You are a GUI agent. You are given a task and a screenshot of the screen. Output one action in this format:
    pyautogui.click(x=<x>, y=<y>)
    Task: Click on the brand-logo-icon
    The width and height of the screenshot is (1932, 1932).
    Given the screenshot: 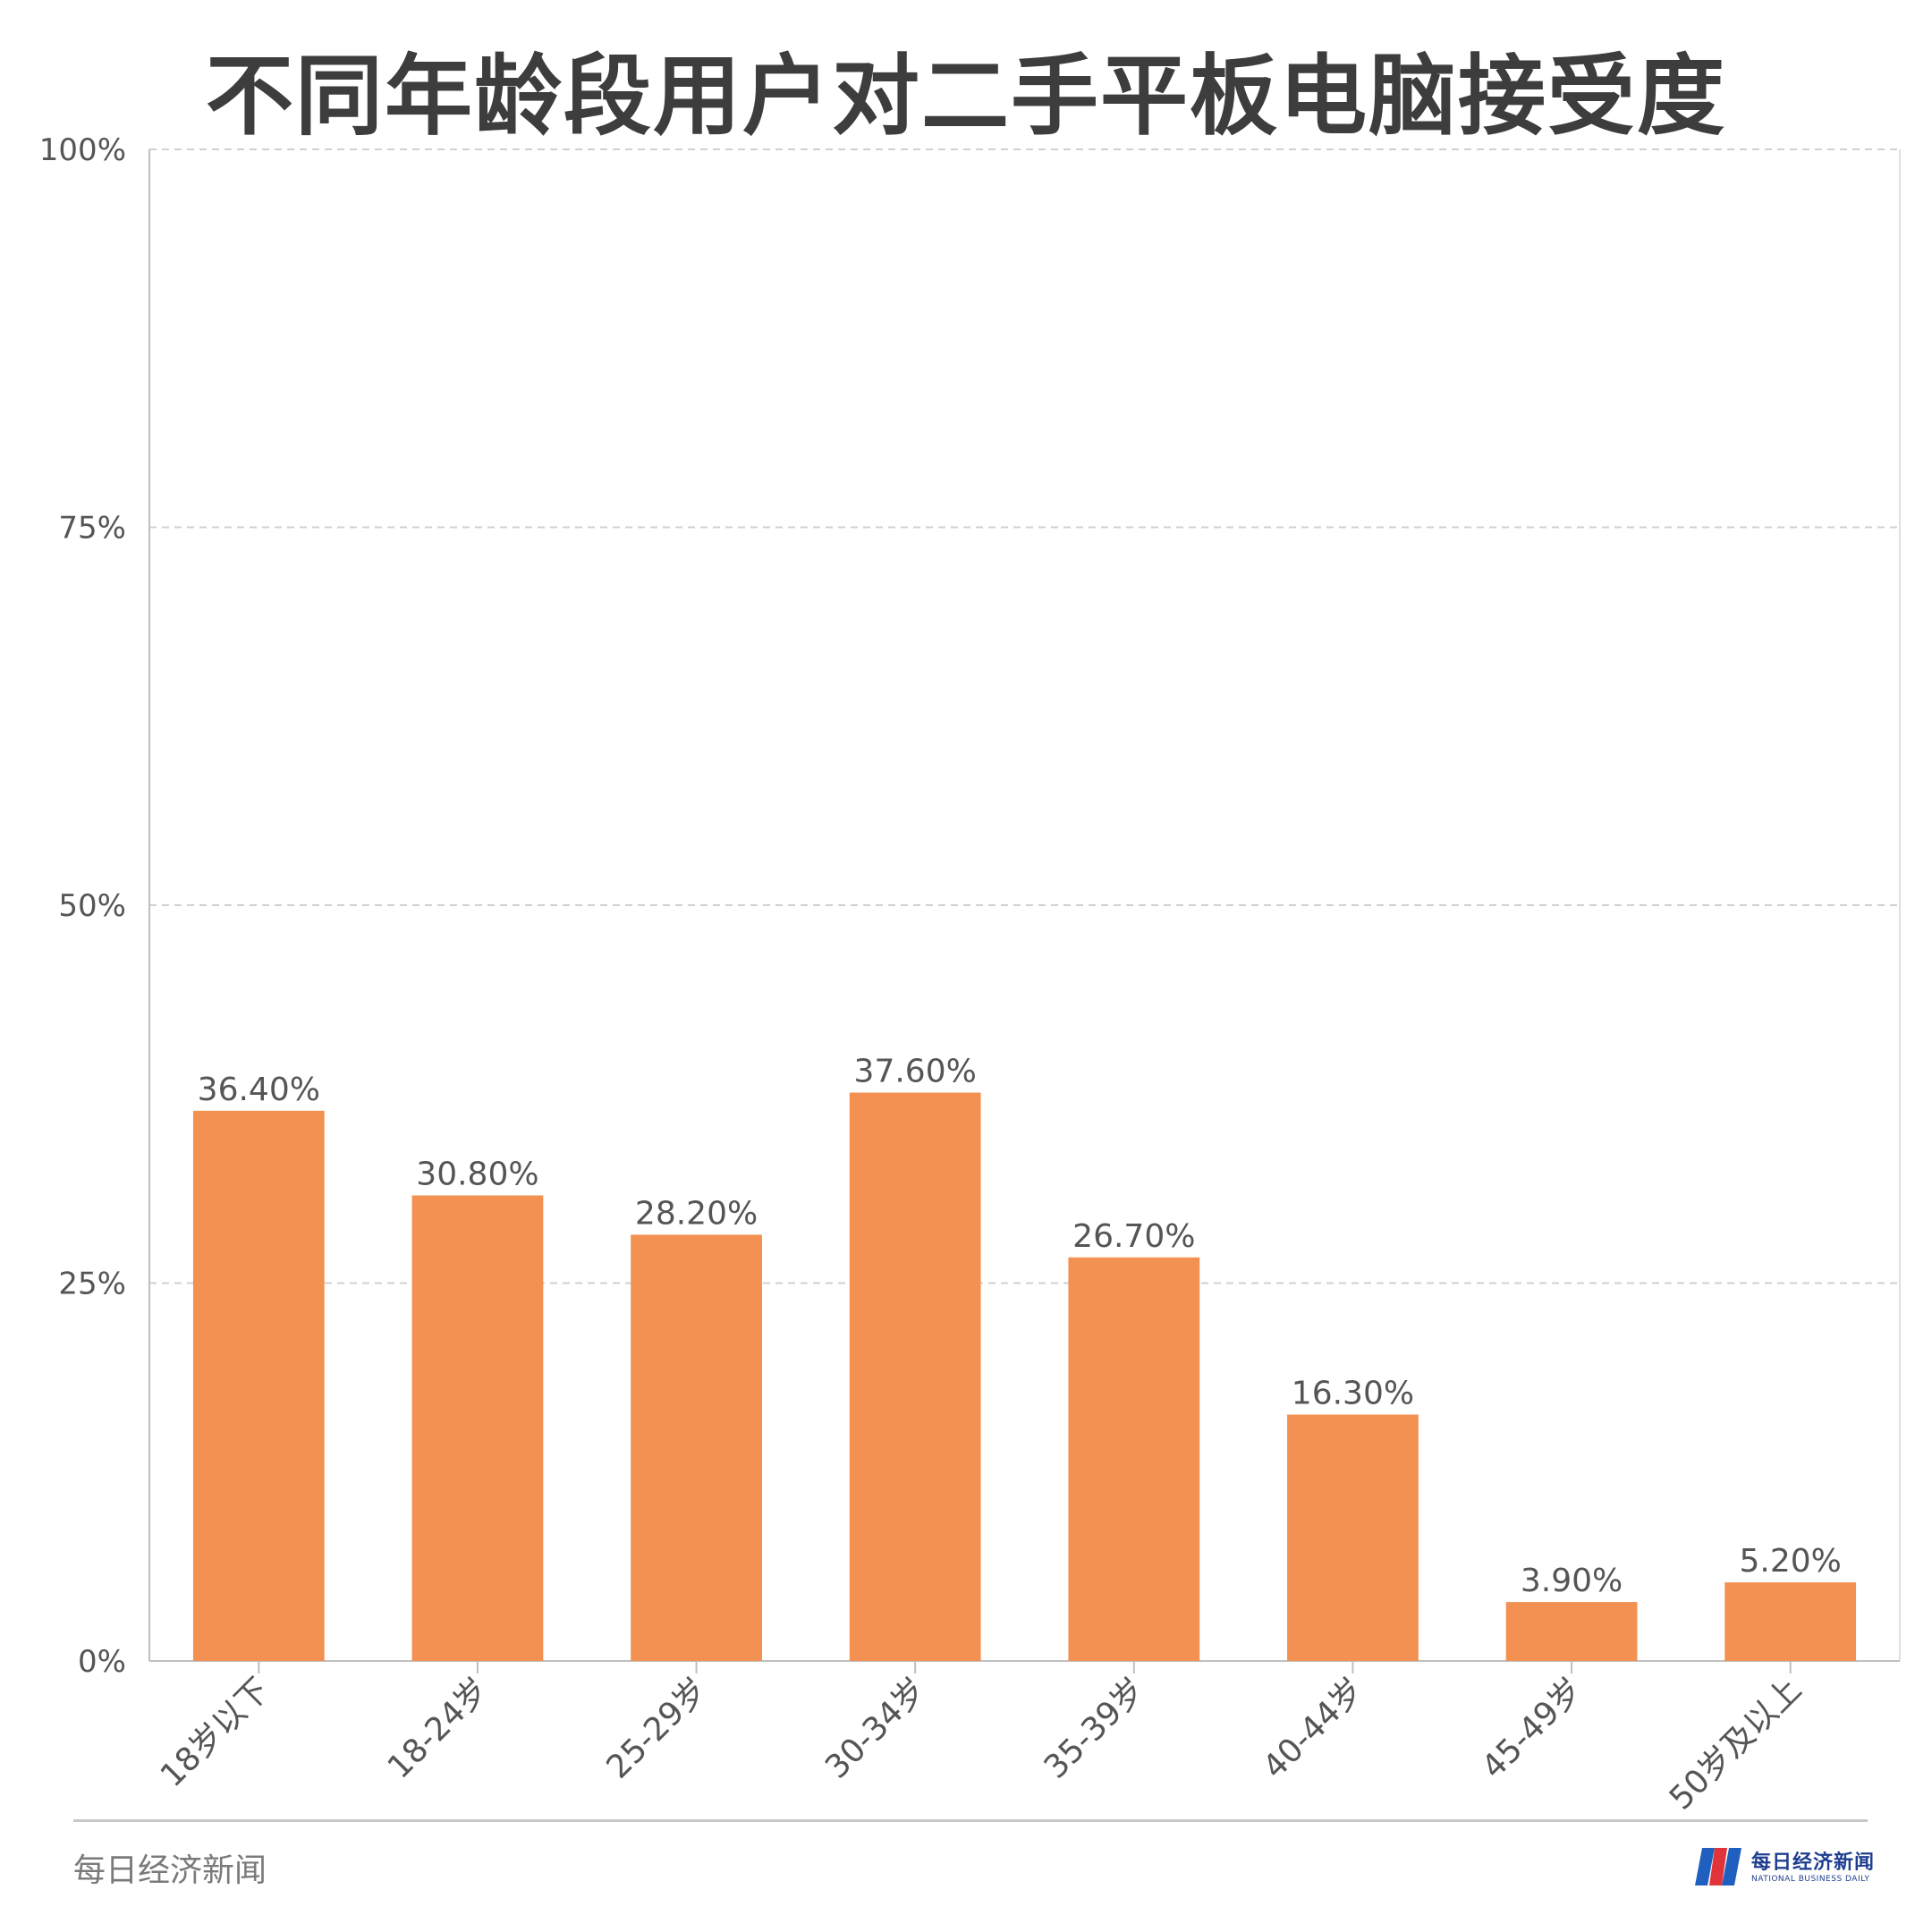 What is the action you would take?
    pyautogui.click(x=1718, y=1866)
    